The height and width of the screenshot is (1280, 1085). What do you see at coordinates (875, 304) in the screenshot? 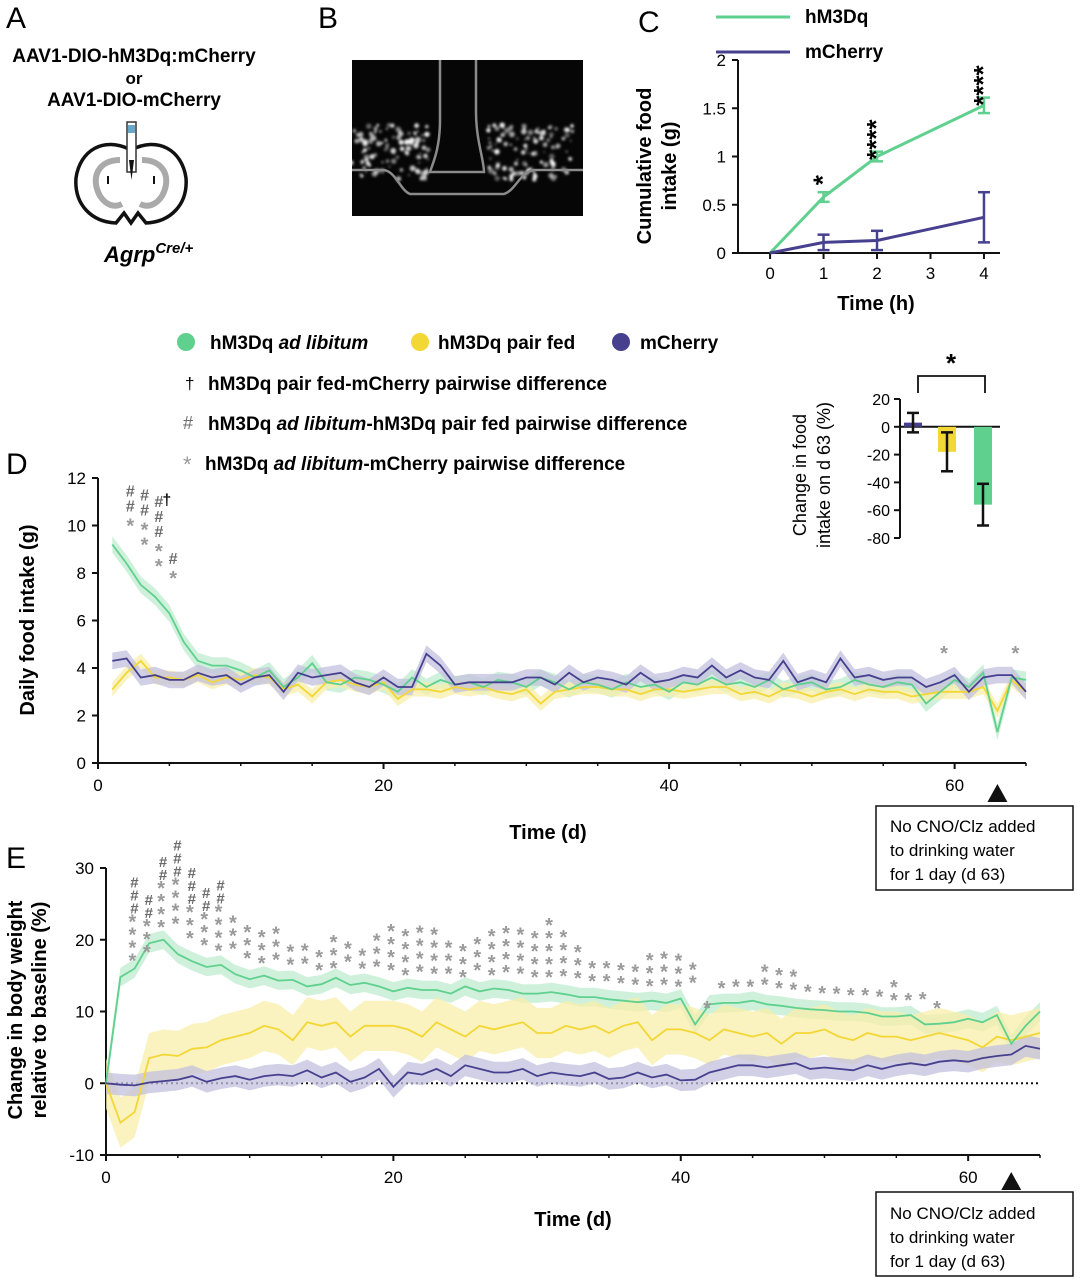
I see `panel-c-xlabel: Time (h)` at bounding box center [875, 304].